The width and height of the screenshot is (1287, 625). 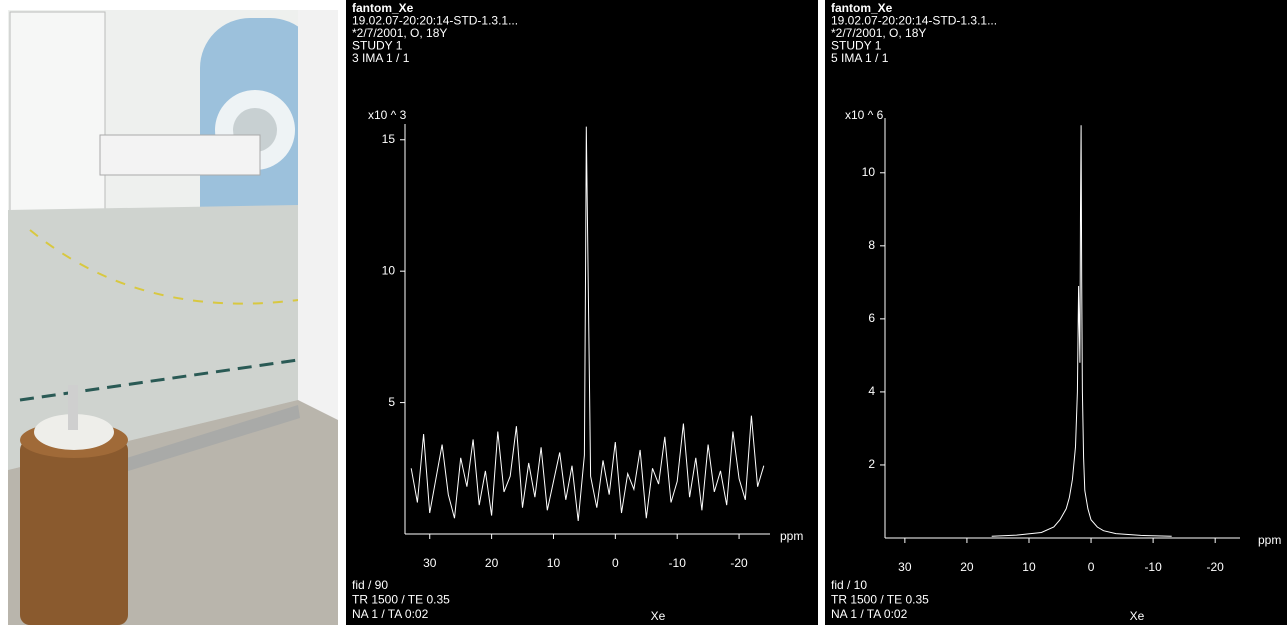 What do you see at coordinates (864, 115) in the screenshot?
I see `axis-multiplier: x10 ^ 6` at bounding box center [864, 115].